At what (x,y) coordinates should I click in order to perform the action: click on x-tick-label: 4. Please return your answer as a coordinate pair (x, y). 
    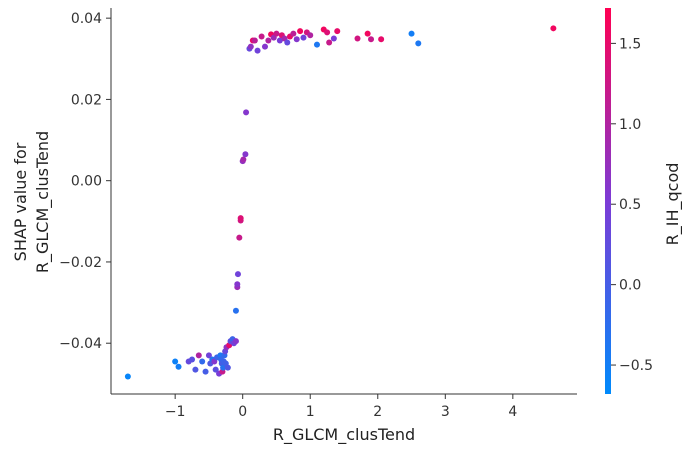
    Looking at the image, I should click on (512, 412).